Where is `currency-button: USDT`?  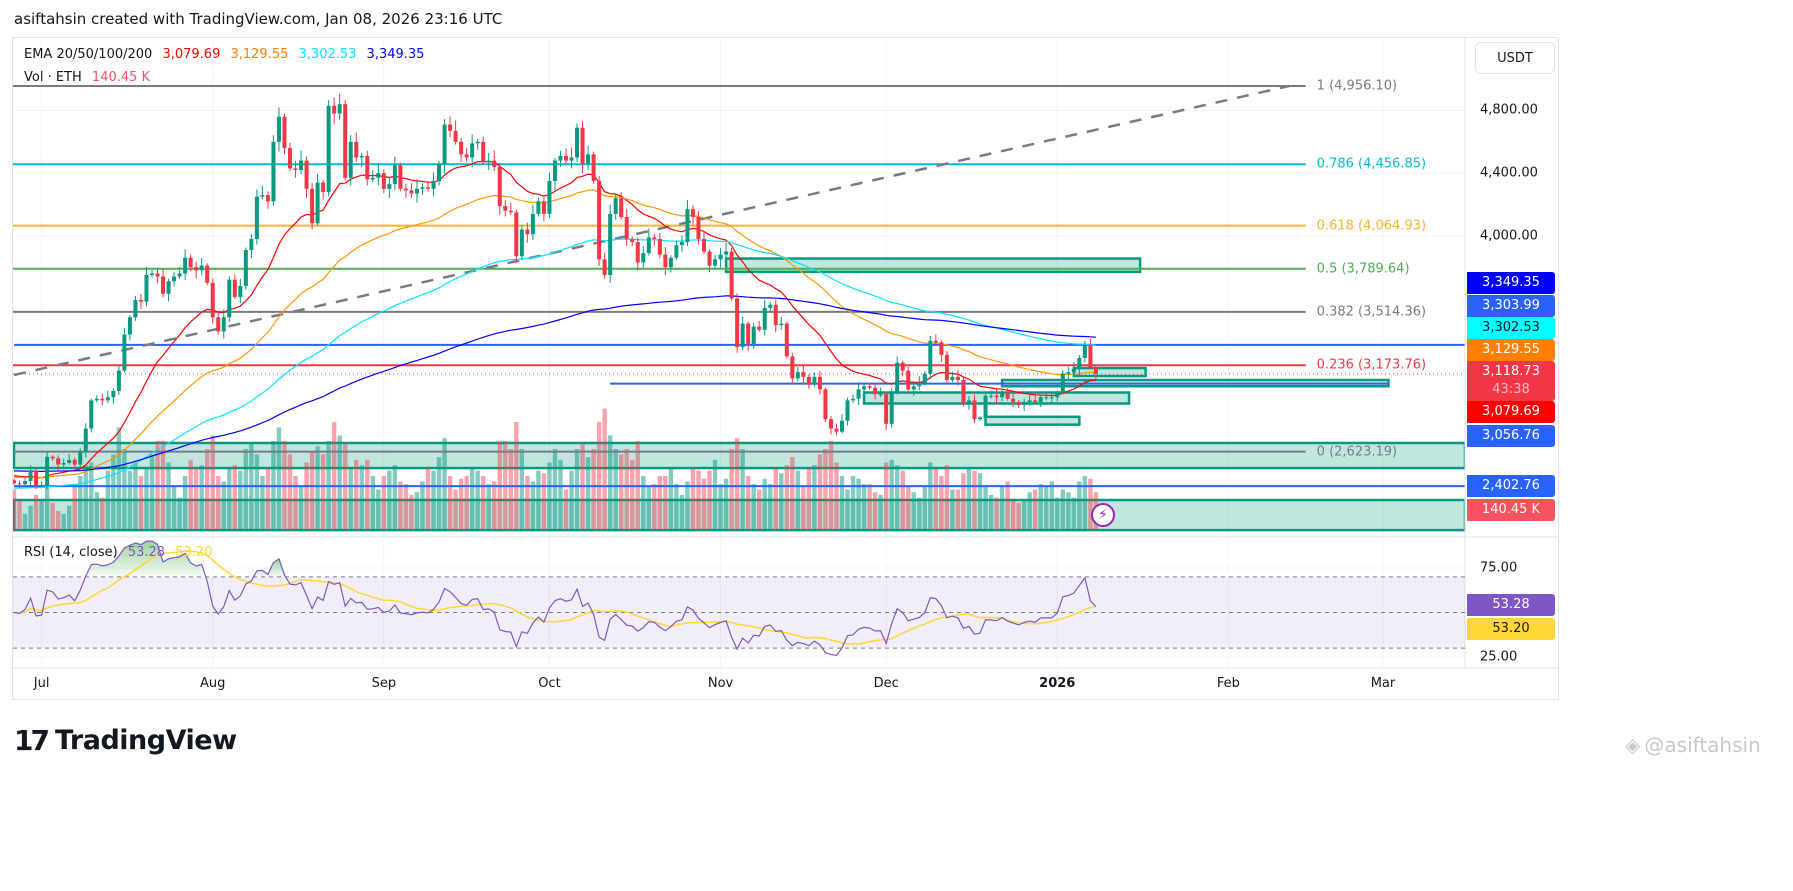 currency-button: USDT is located at coordinates (1515, 58).